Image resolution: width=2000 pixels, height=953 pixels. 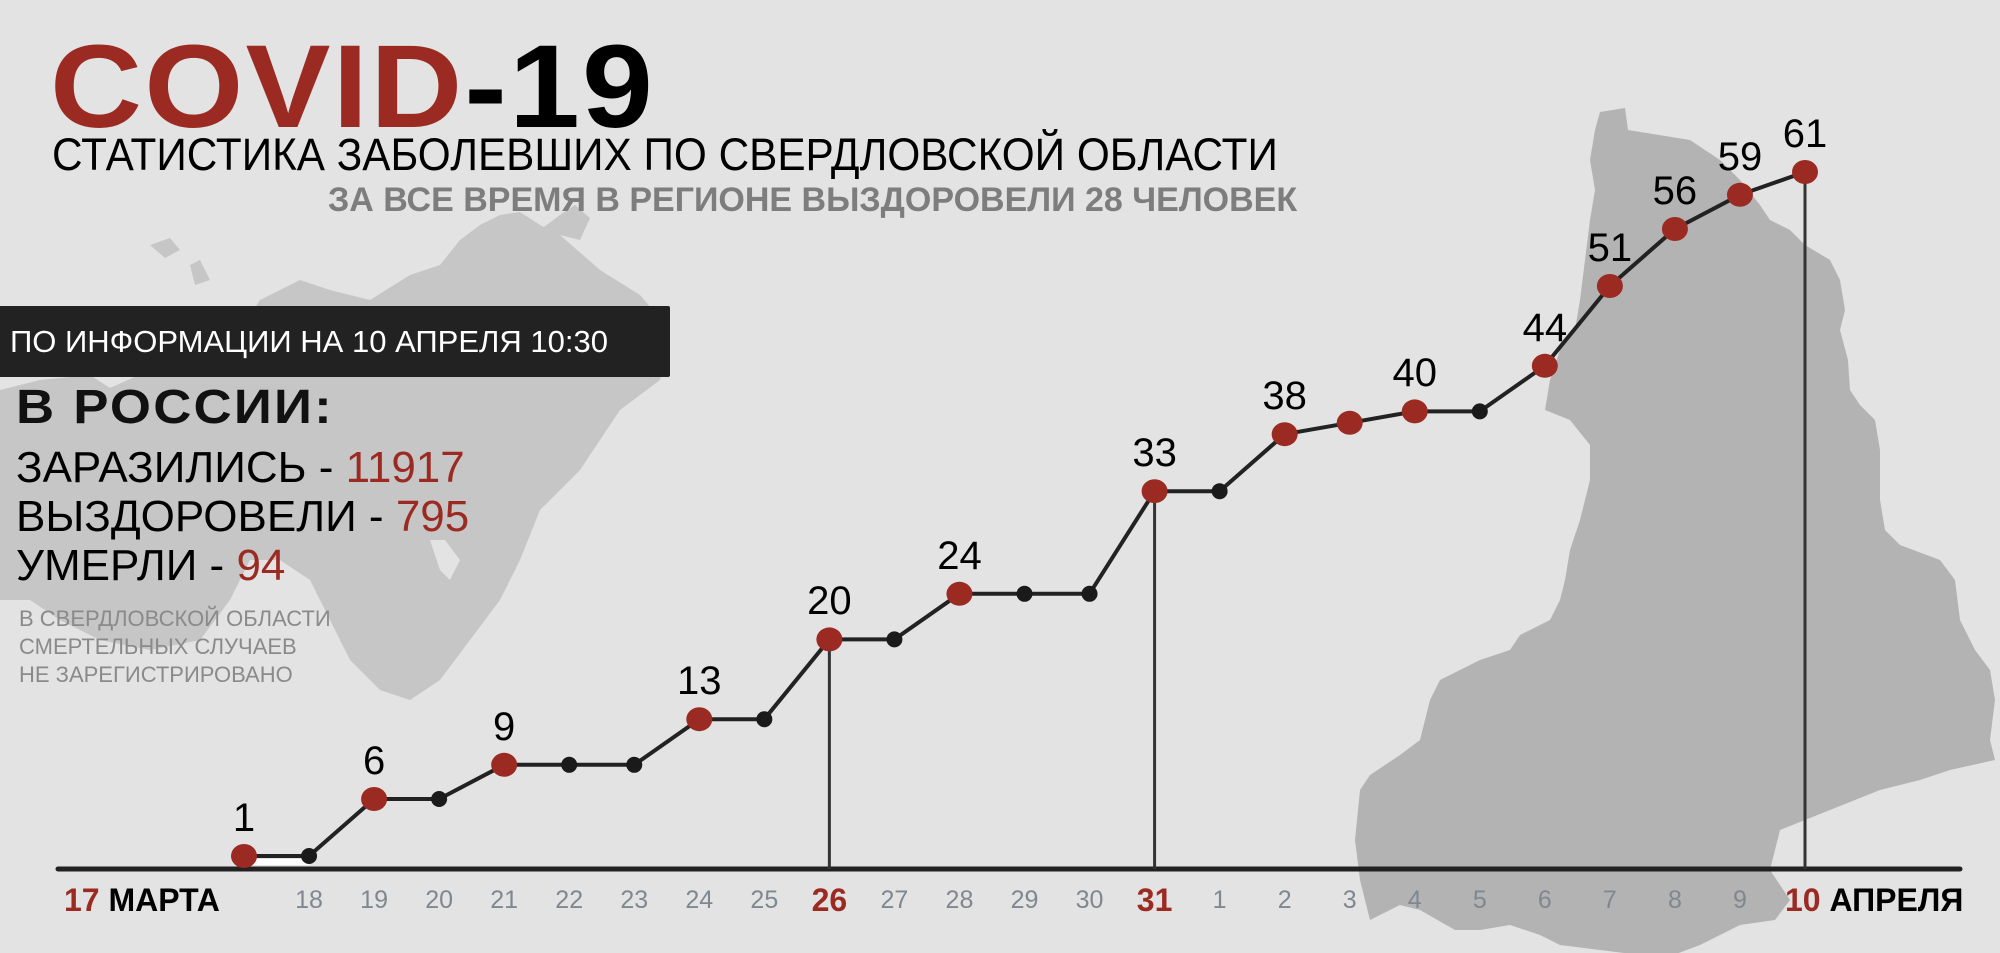 I want to click on page-title: COVID-19, so click(x=352, y=87).